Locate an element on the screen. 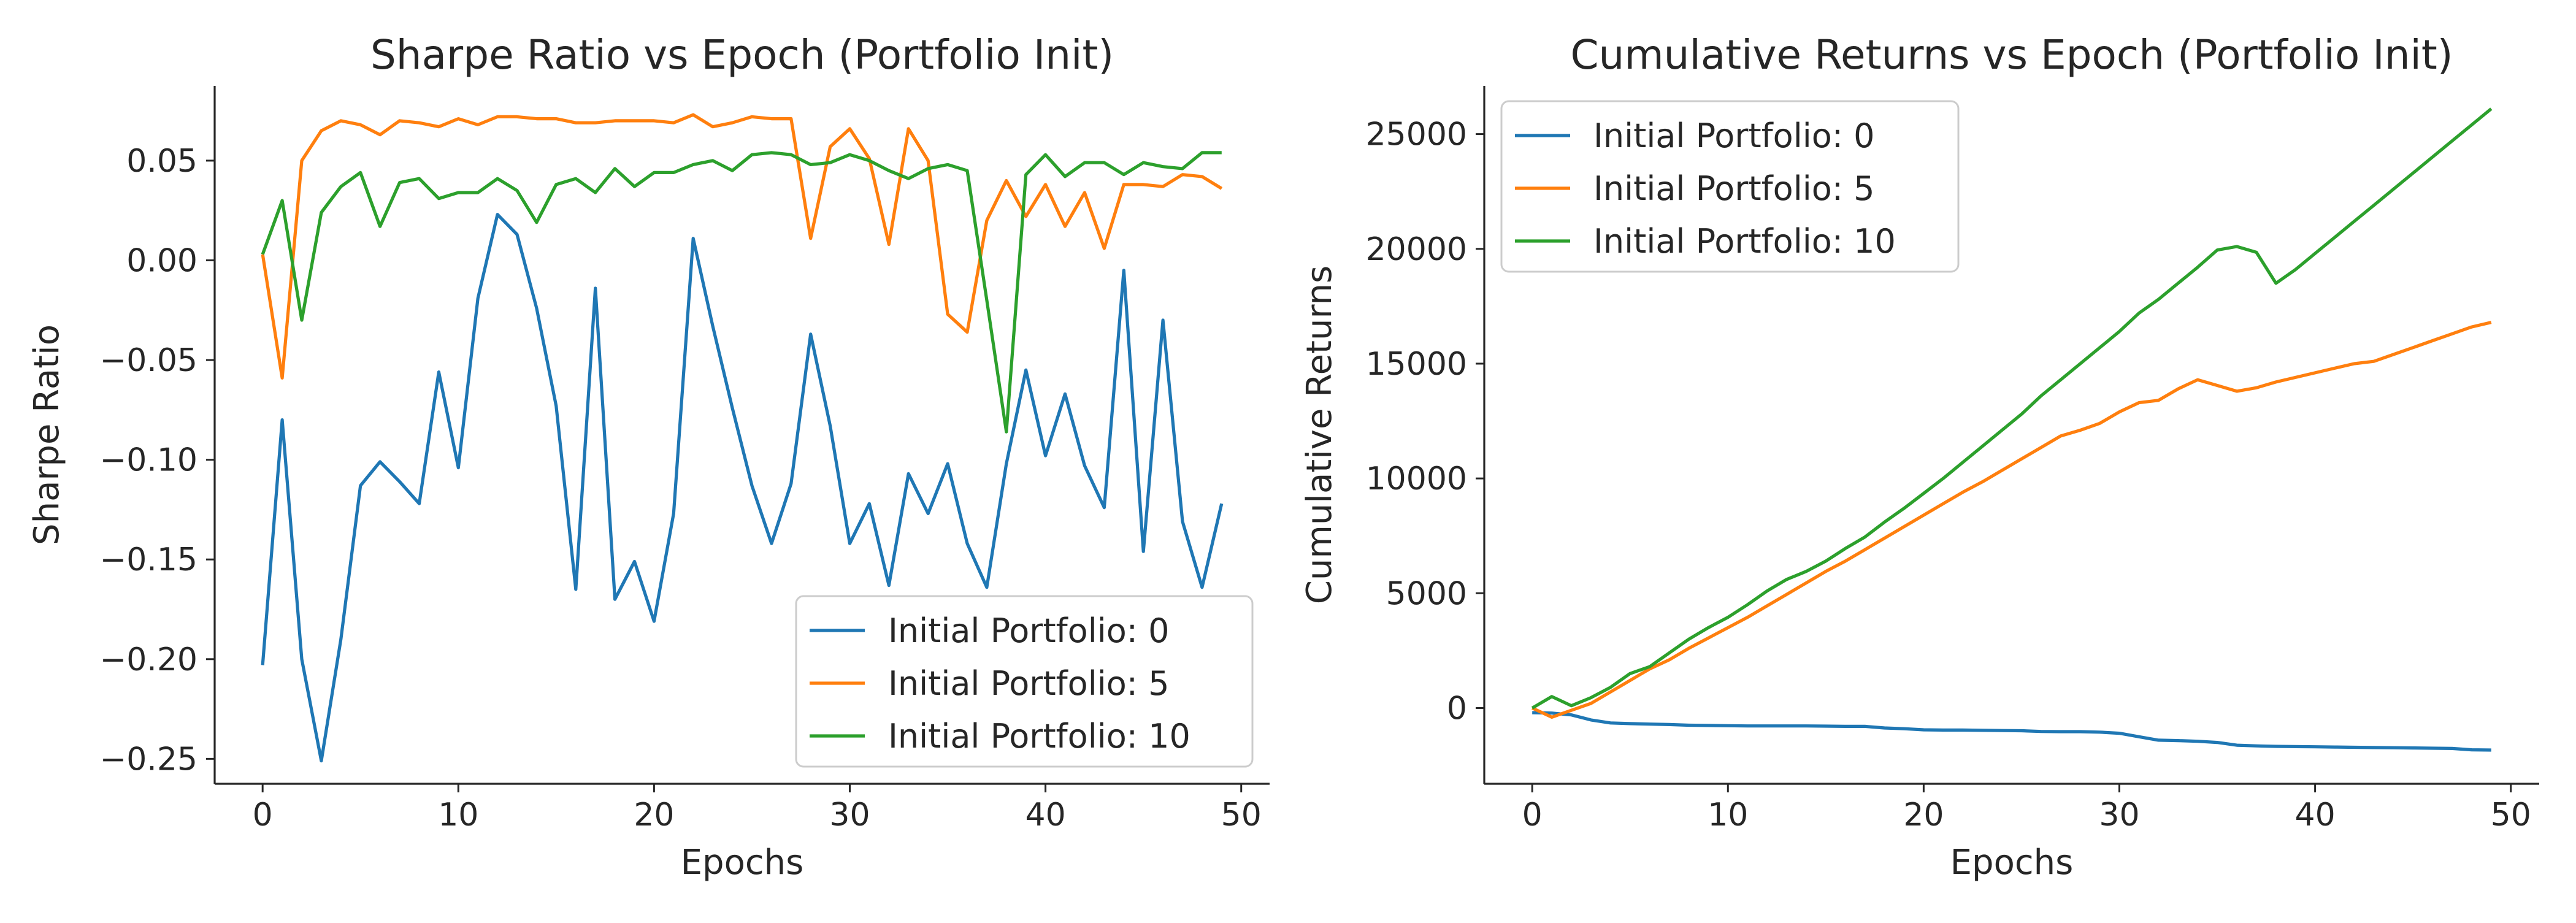  returns-legend-label-2: Initial Portfolio: 10 is located at coordinates (1744, 241).